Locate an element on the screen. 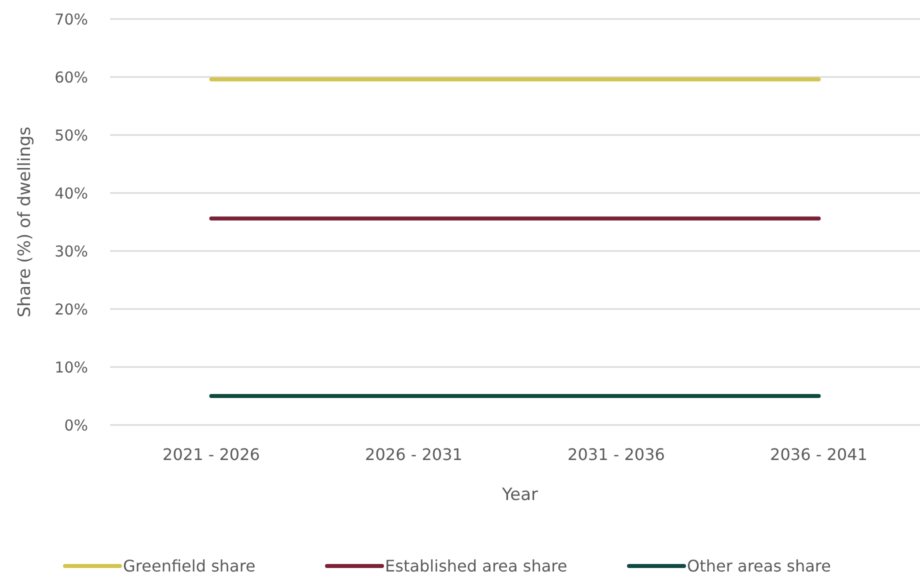 This screenshot has width=920, height=579. legend-label: Other areas share is located at coordinates (759, 566).